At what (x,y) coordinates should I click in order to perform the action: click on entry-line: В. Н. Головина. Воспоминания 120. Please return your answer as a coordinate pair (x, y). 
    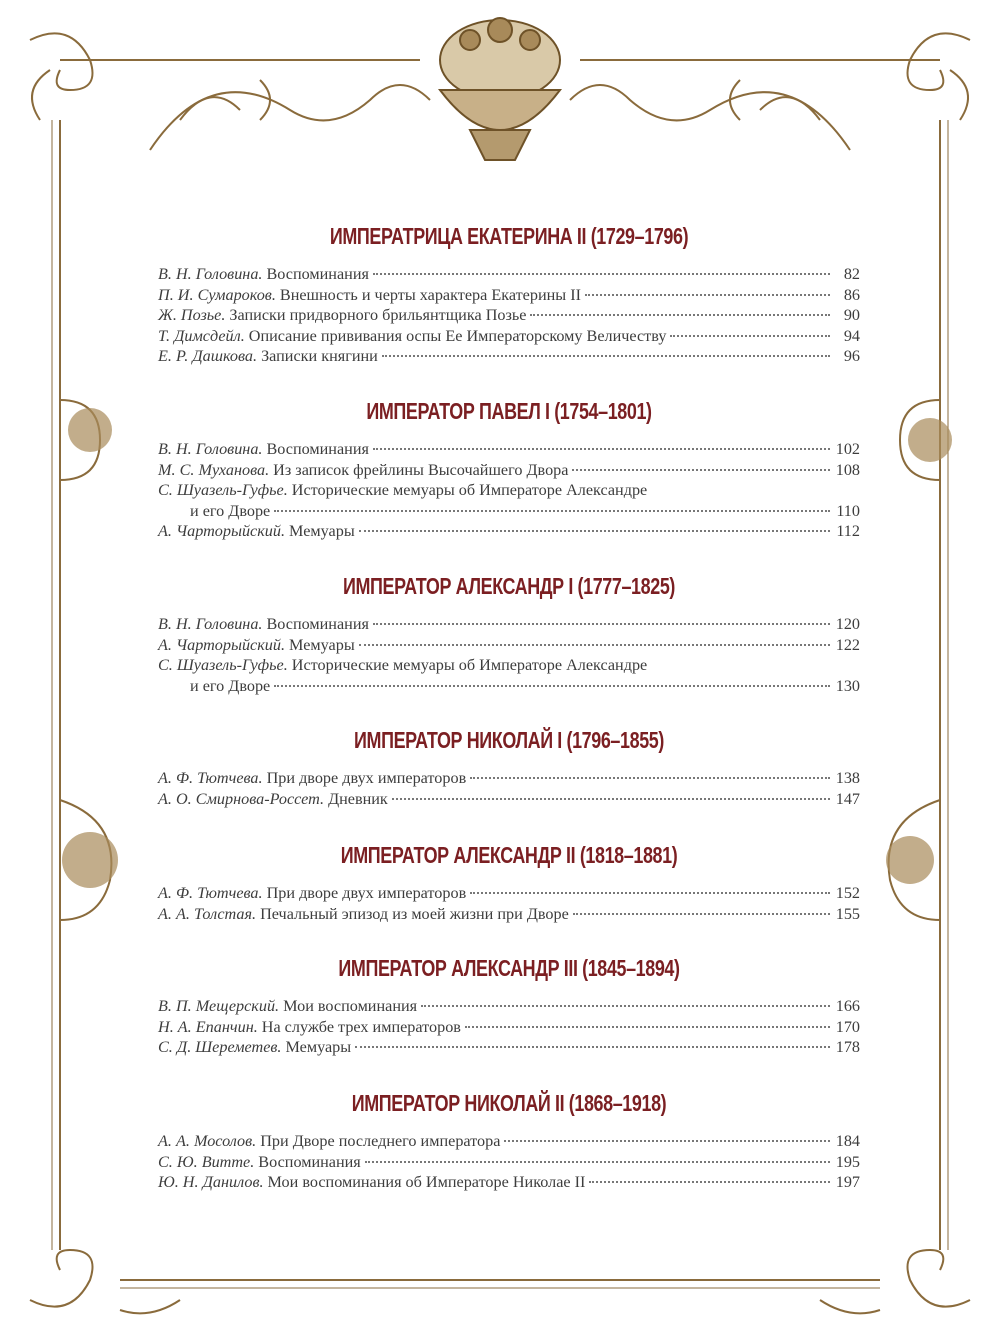
    Looking at the image, I should click on (509, 624).